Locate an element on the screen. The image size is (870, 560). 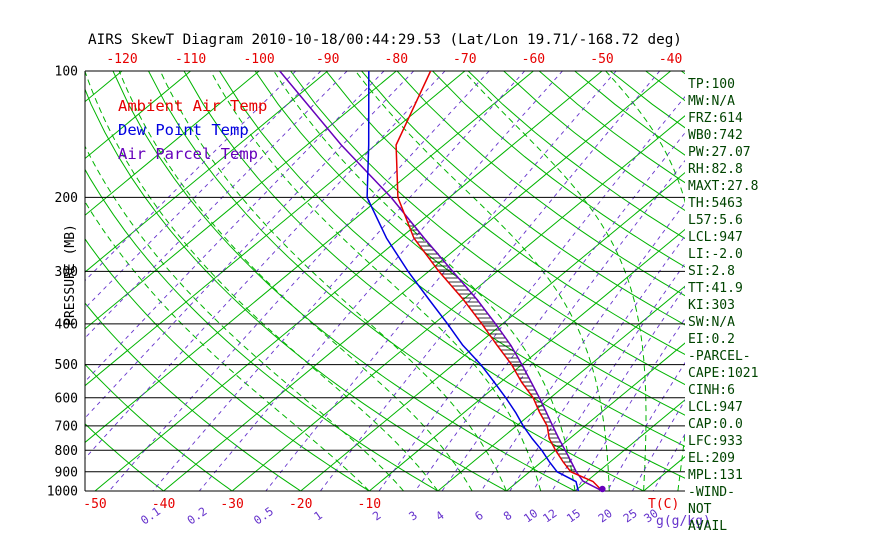
legend-ambient-air-temp: Ambient Air Temp is located at coordinates (192, 106).